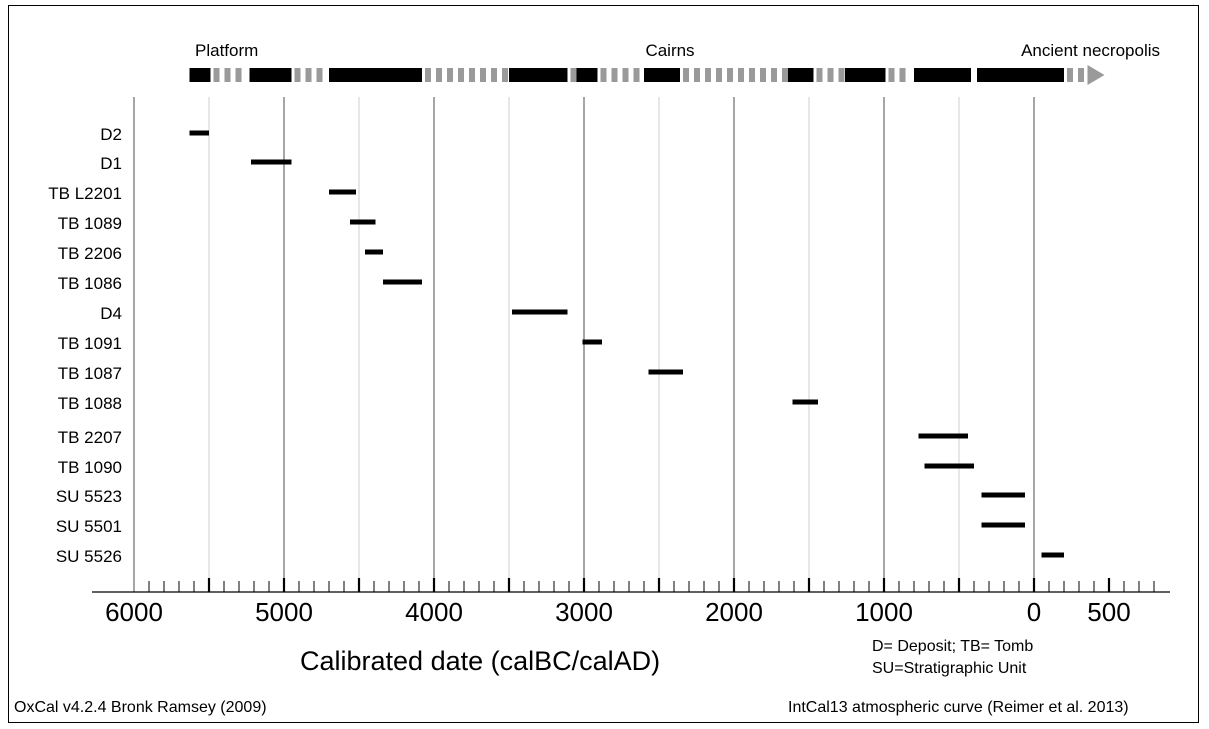  Describe the element at coordinates (669, 50) in the screenshot. I see `phase-label: Cairns` at that location.